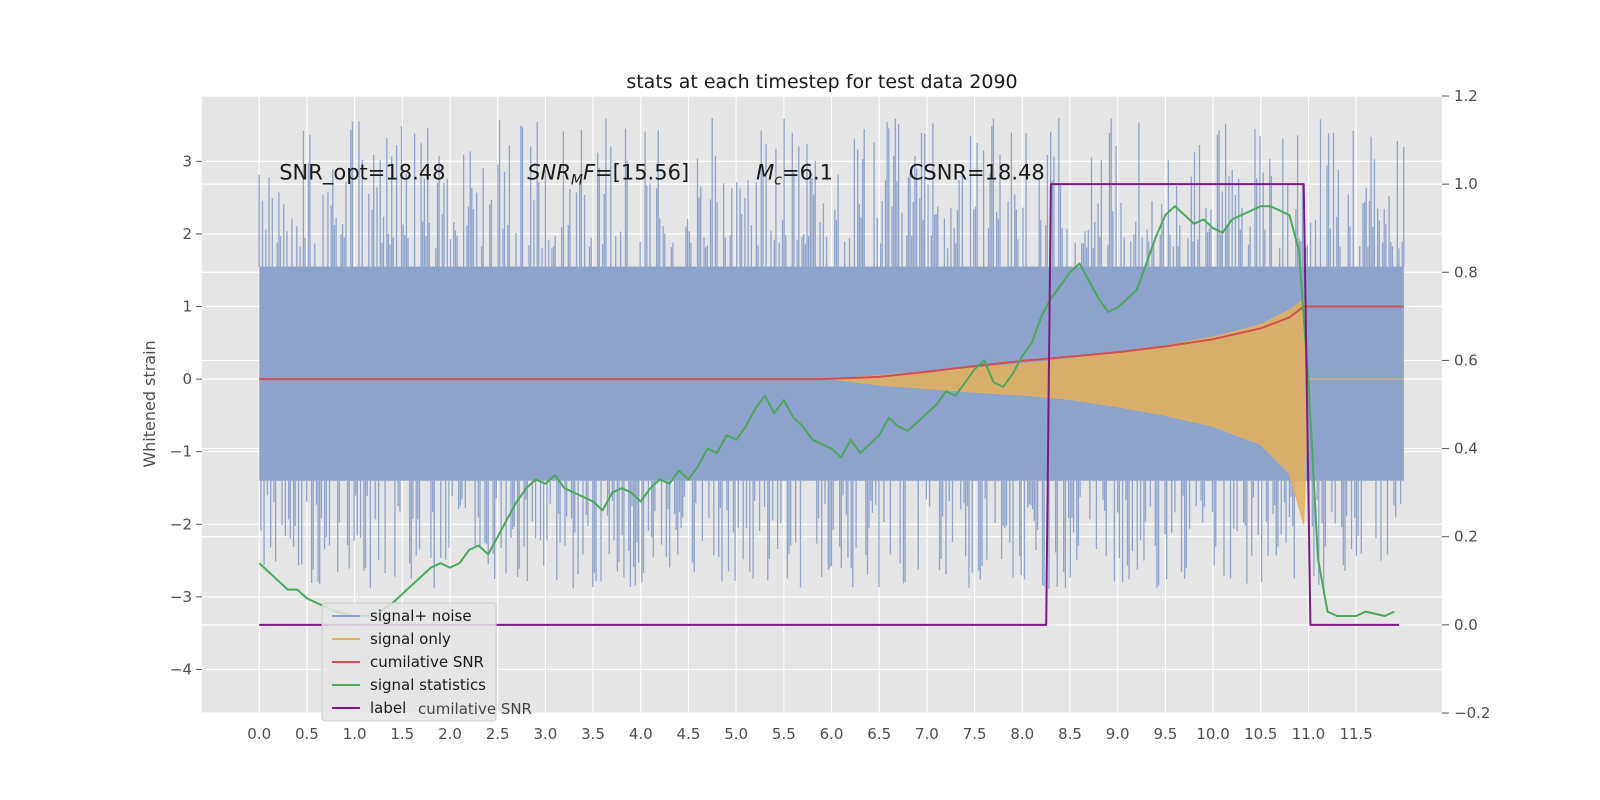  What do you see at coordinates (1466, 272) in the screenshot?
I see `y2-tick-label: 0.8` at bounding box center [1466, 272].